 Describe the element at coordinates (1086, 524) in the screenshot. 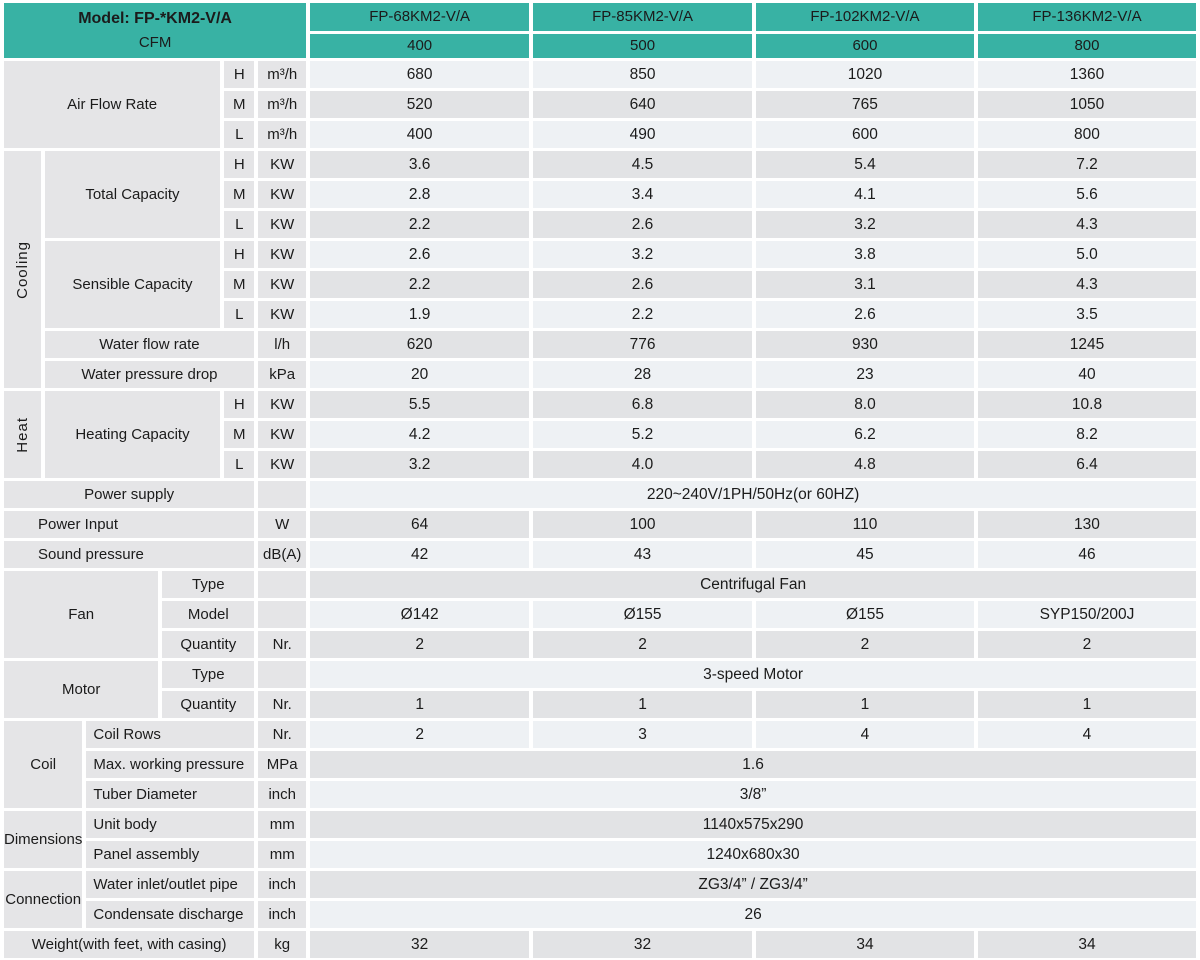

I see `cell-value: 130` at that location.